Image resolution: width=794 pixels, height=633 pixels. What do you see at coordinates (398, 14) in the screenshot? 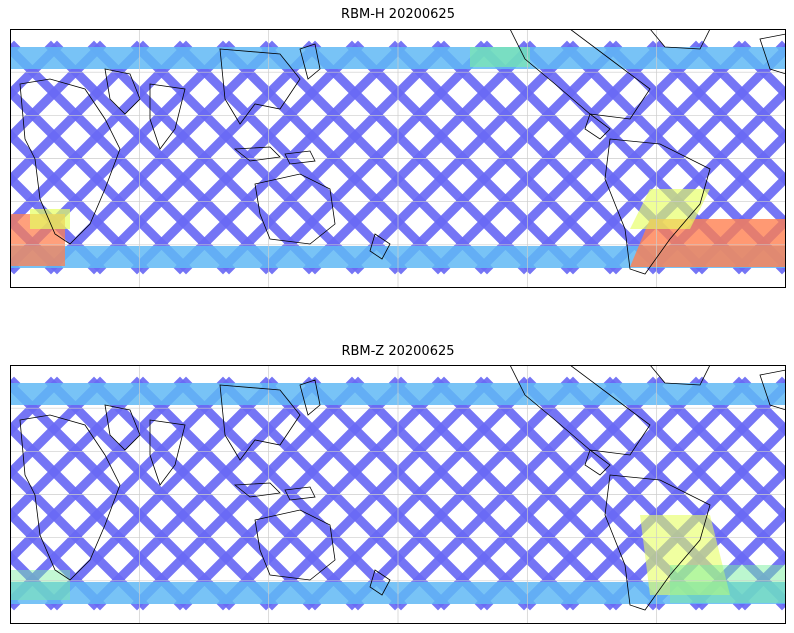
I see `panel-title-rbm-h: RBM-H 20200625` at bounding box center [398, 14].